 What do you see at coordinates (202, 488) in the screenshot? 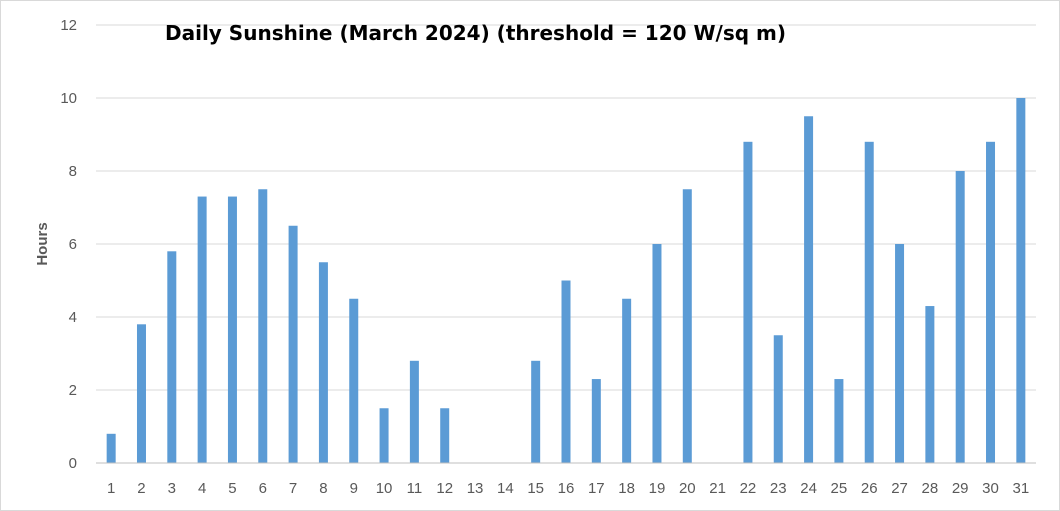
I see `x-tick-label: 4` at bounding box center [202, 488].